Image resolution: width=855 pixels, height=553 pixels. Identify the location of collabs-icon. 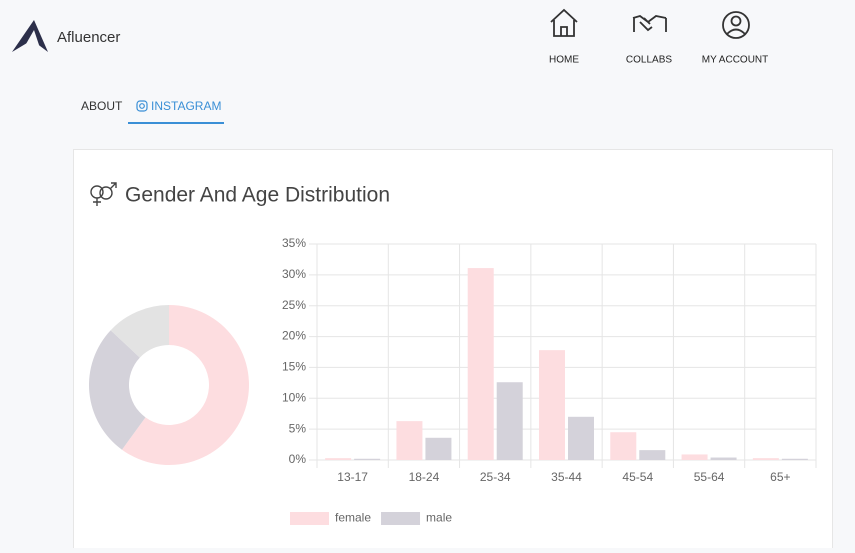
(649, 23).